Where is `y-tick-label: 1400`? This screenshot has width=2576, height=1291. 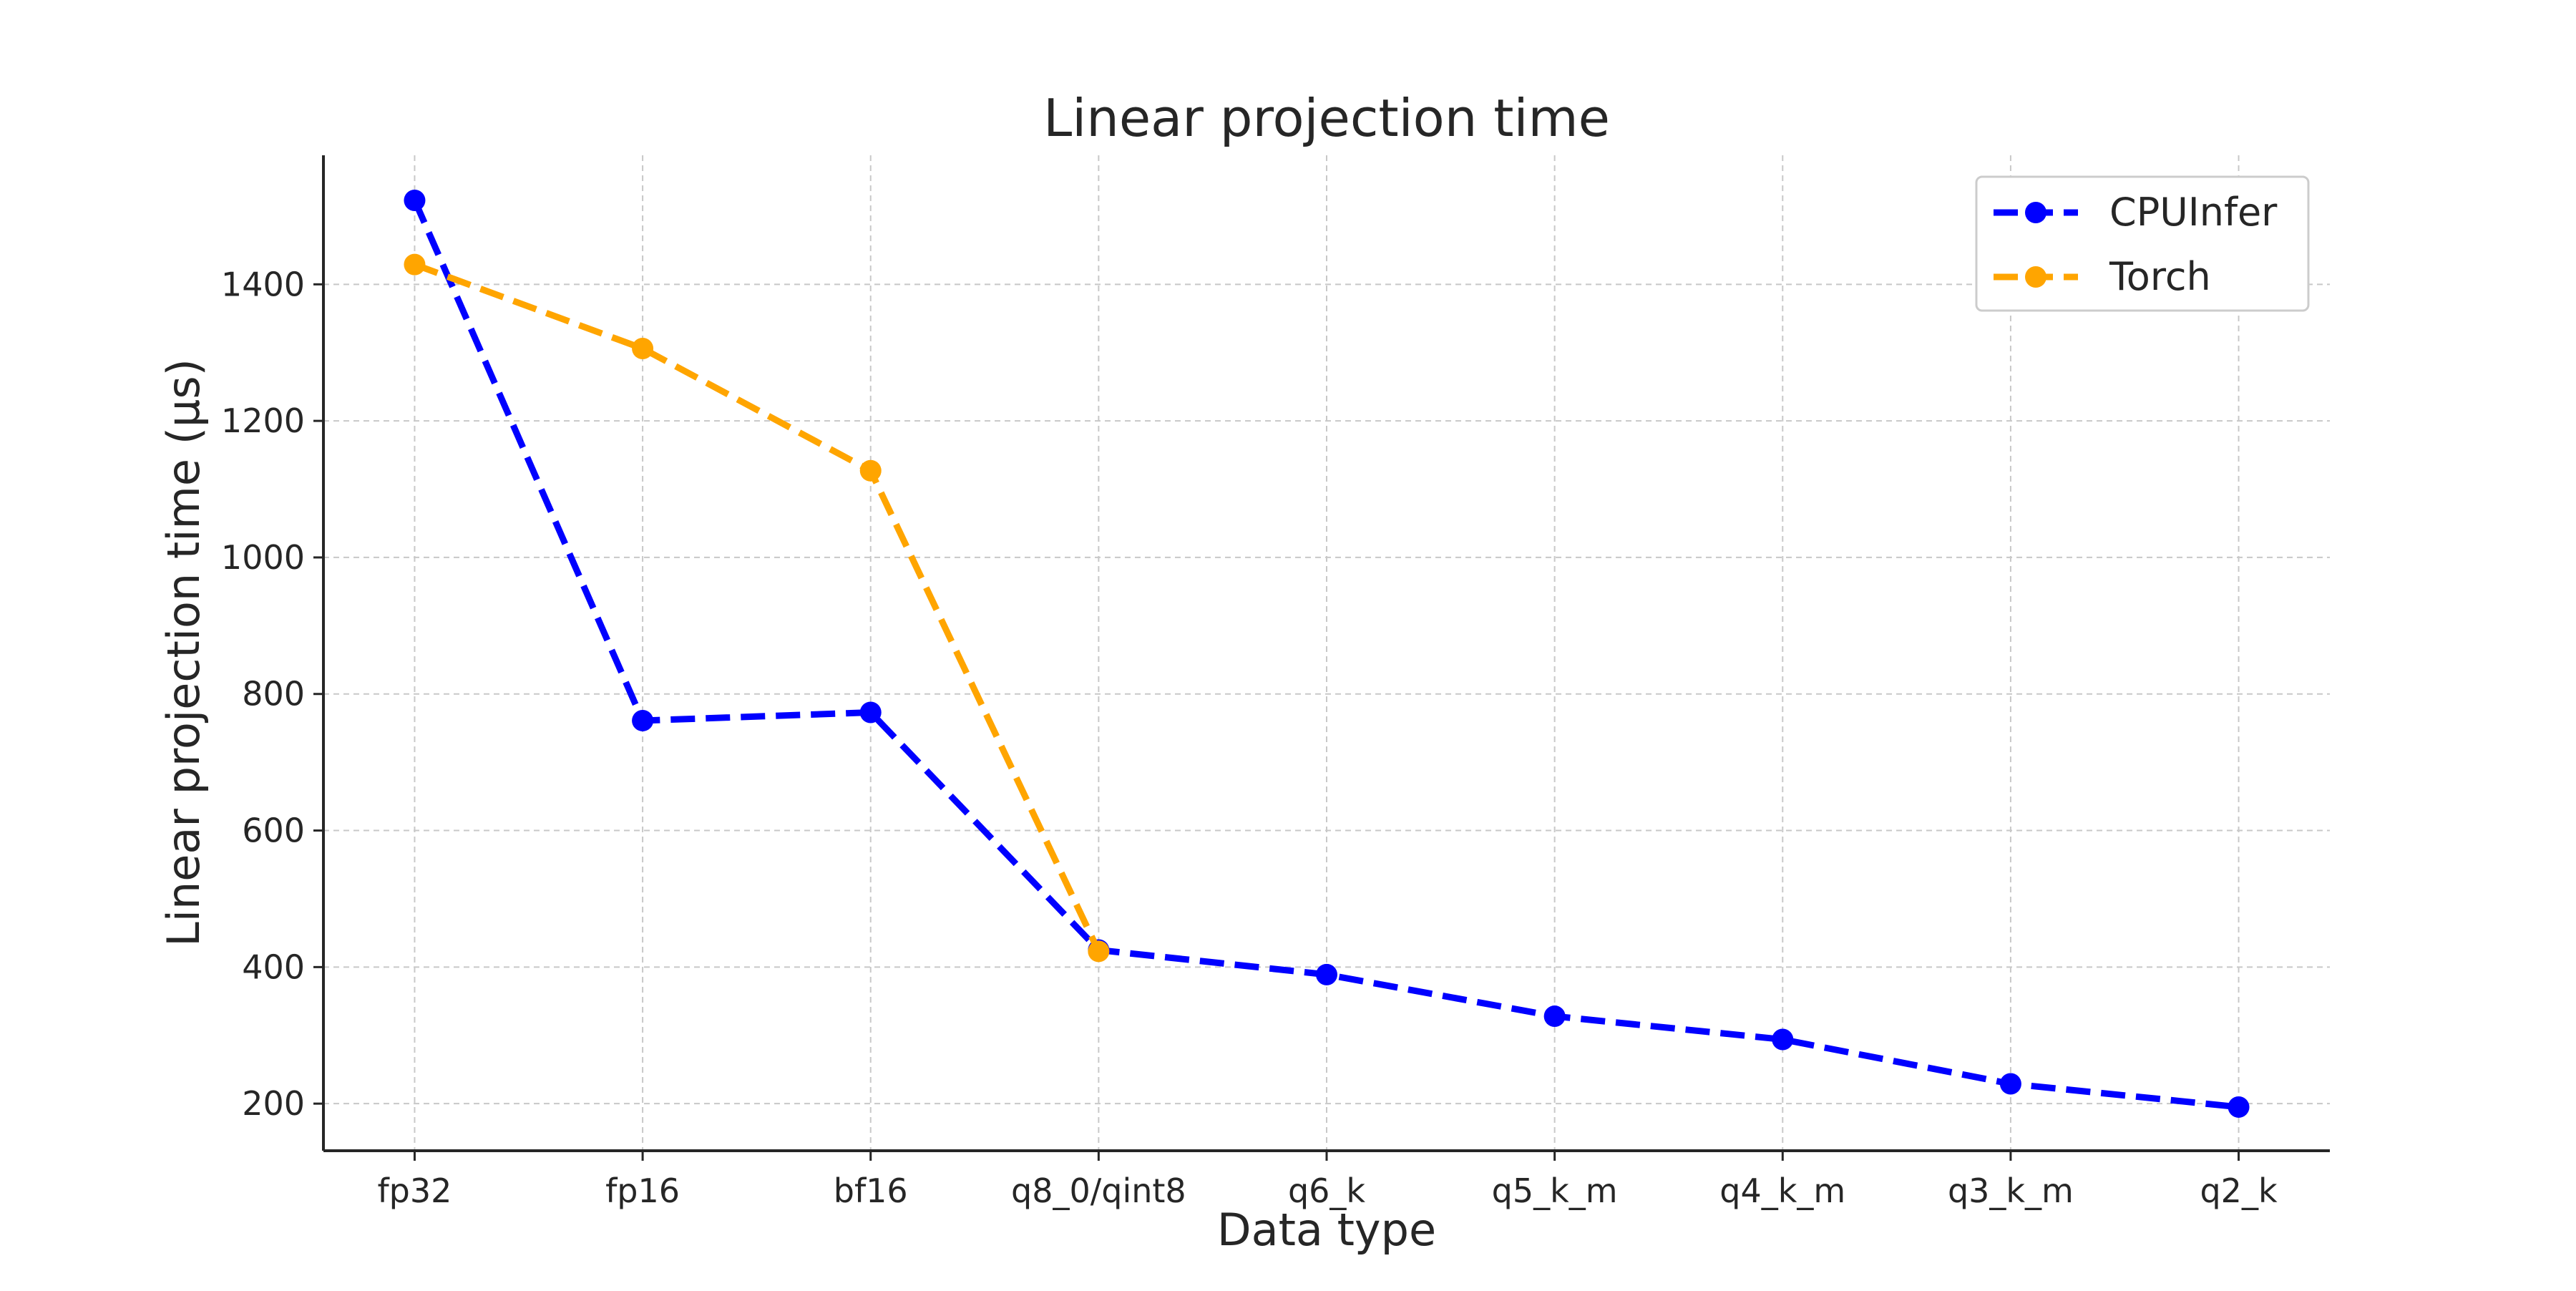
y-tick-label: 1400 is located at coordinates (263, 284).